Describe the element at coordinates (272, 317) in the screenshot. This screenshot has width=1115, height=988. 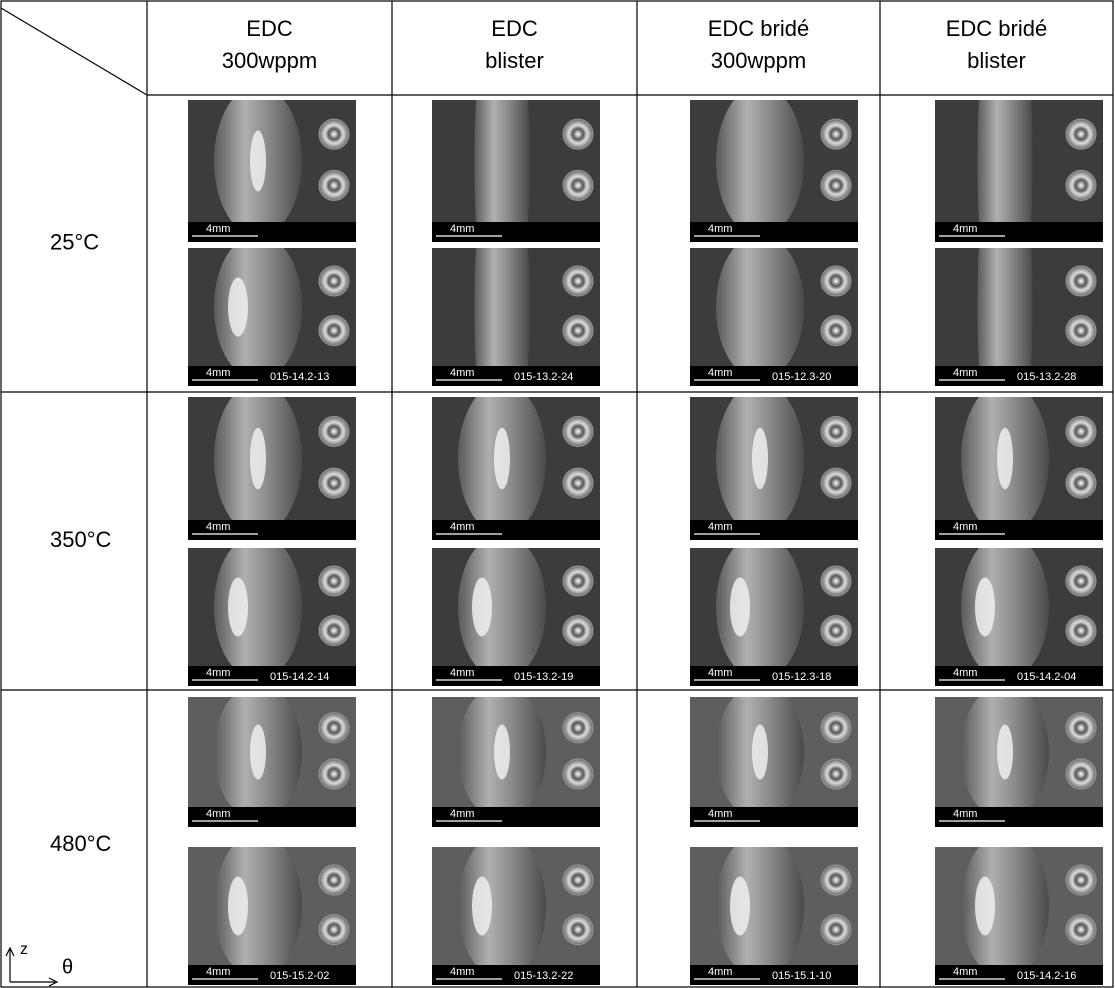
I see `specimen-photo: 4mm 015-14.2-13` at that location.